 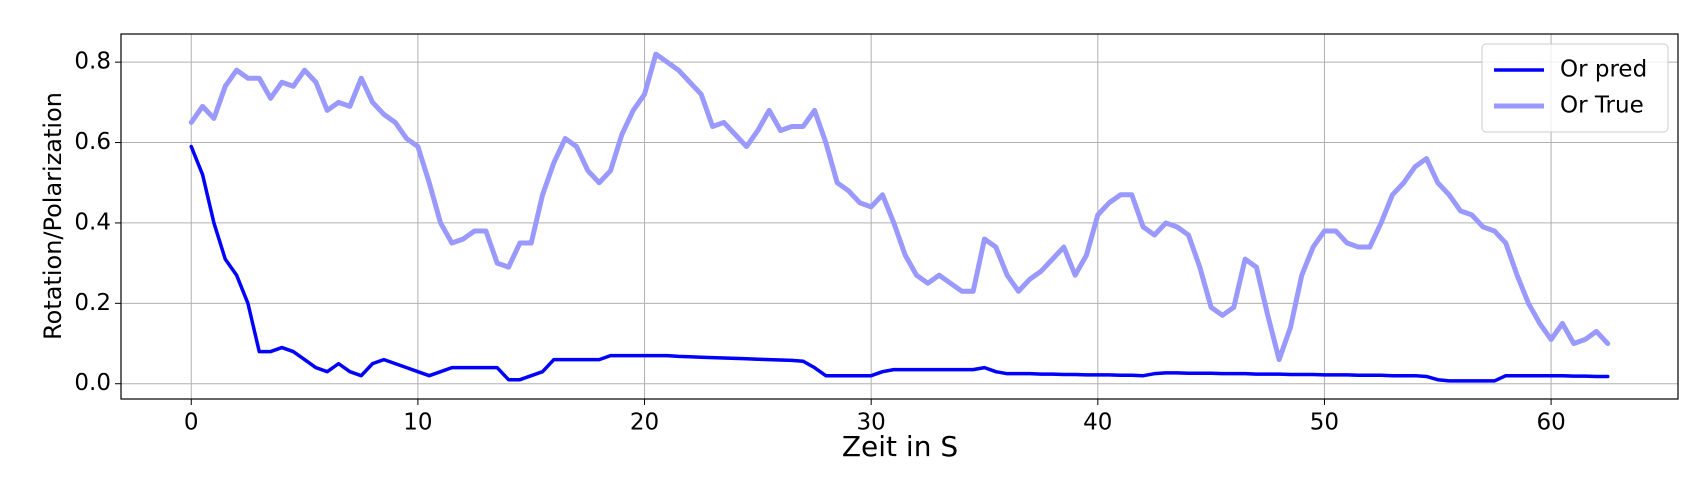 What do you see at coordinates (1603, 70) in the screenshot?
I see `legend-label: Or pred` at bounding box center [1603, 70].